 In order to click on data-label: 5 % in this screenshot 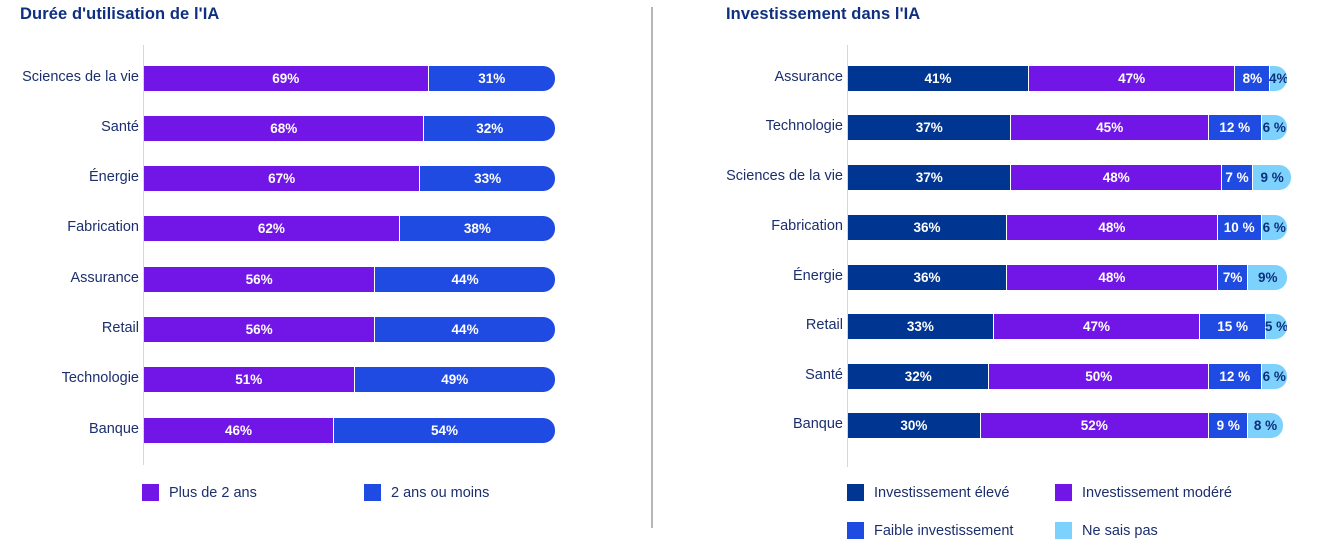, I will do `click(1275, 326)`.